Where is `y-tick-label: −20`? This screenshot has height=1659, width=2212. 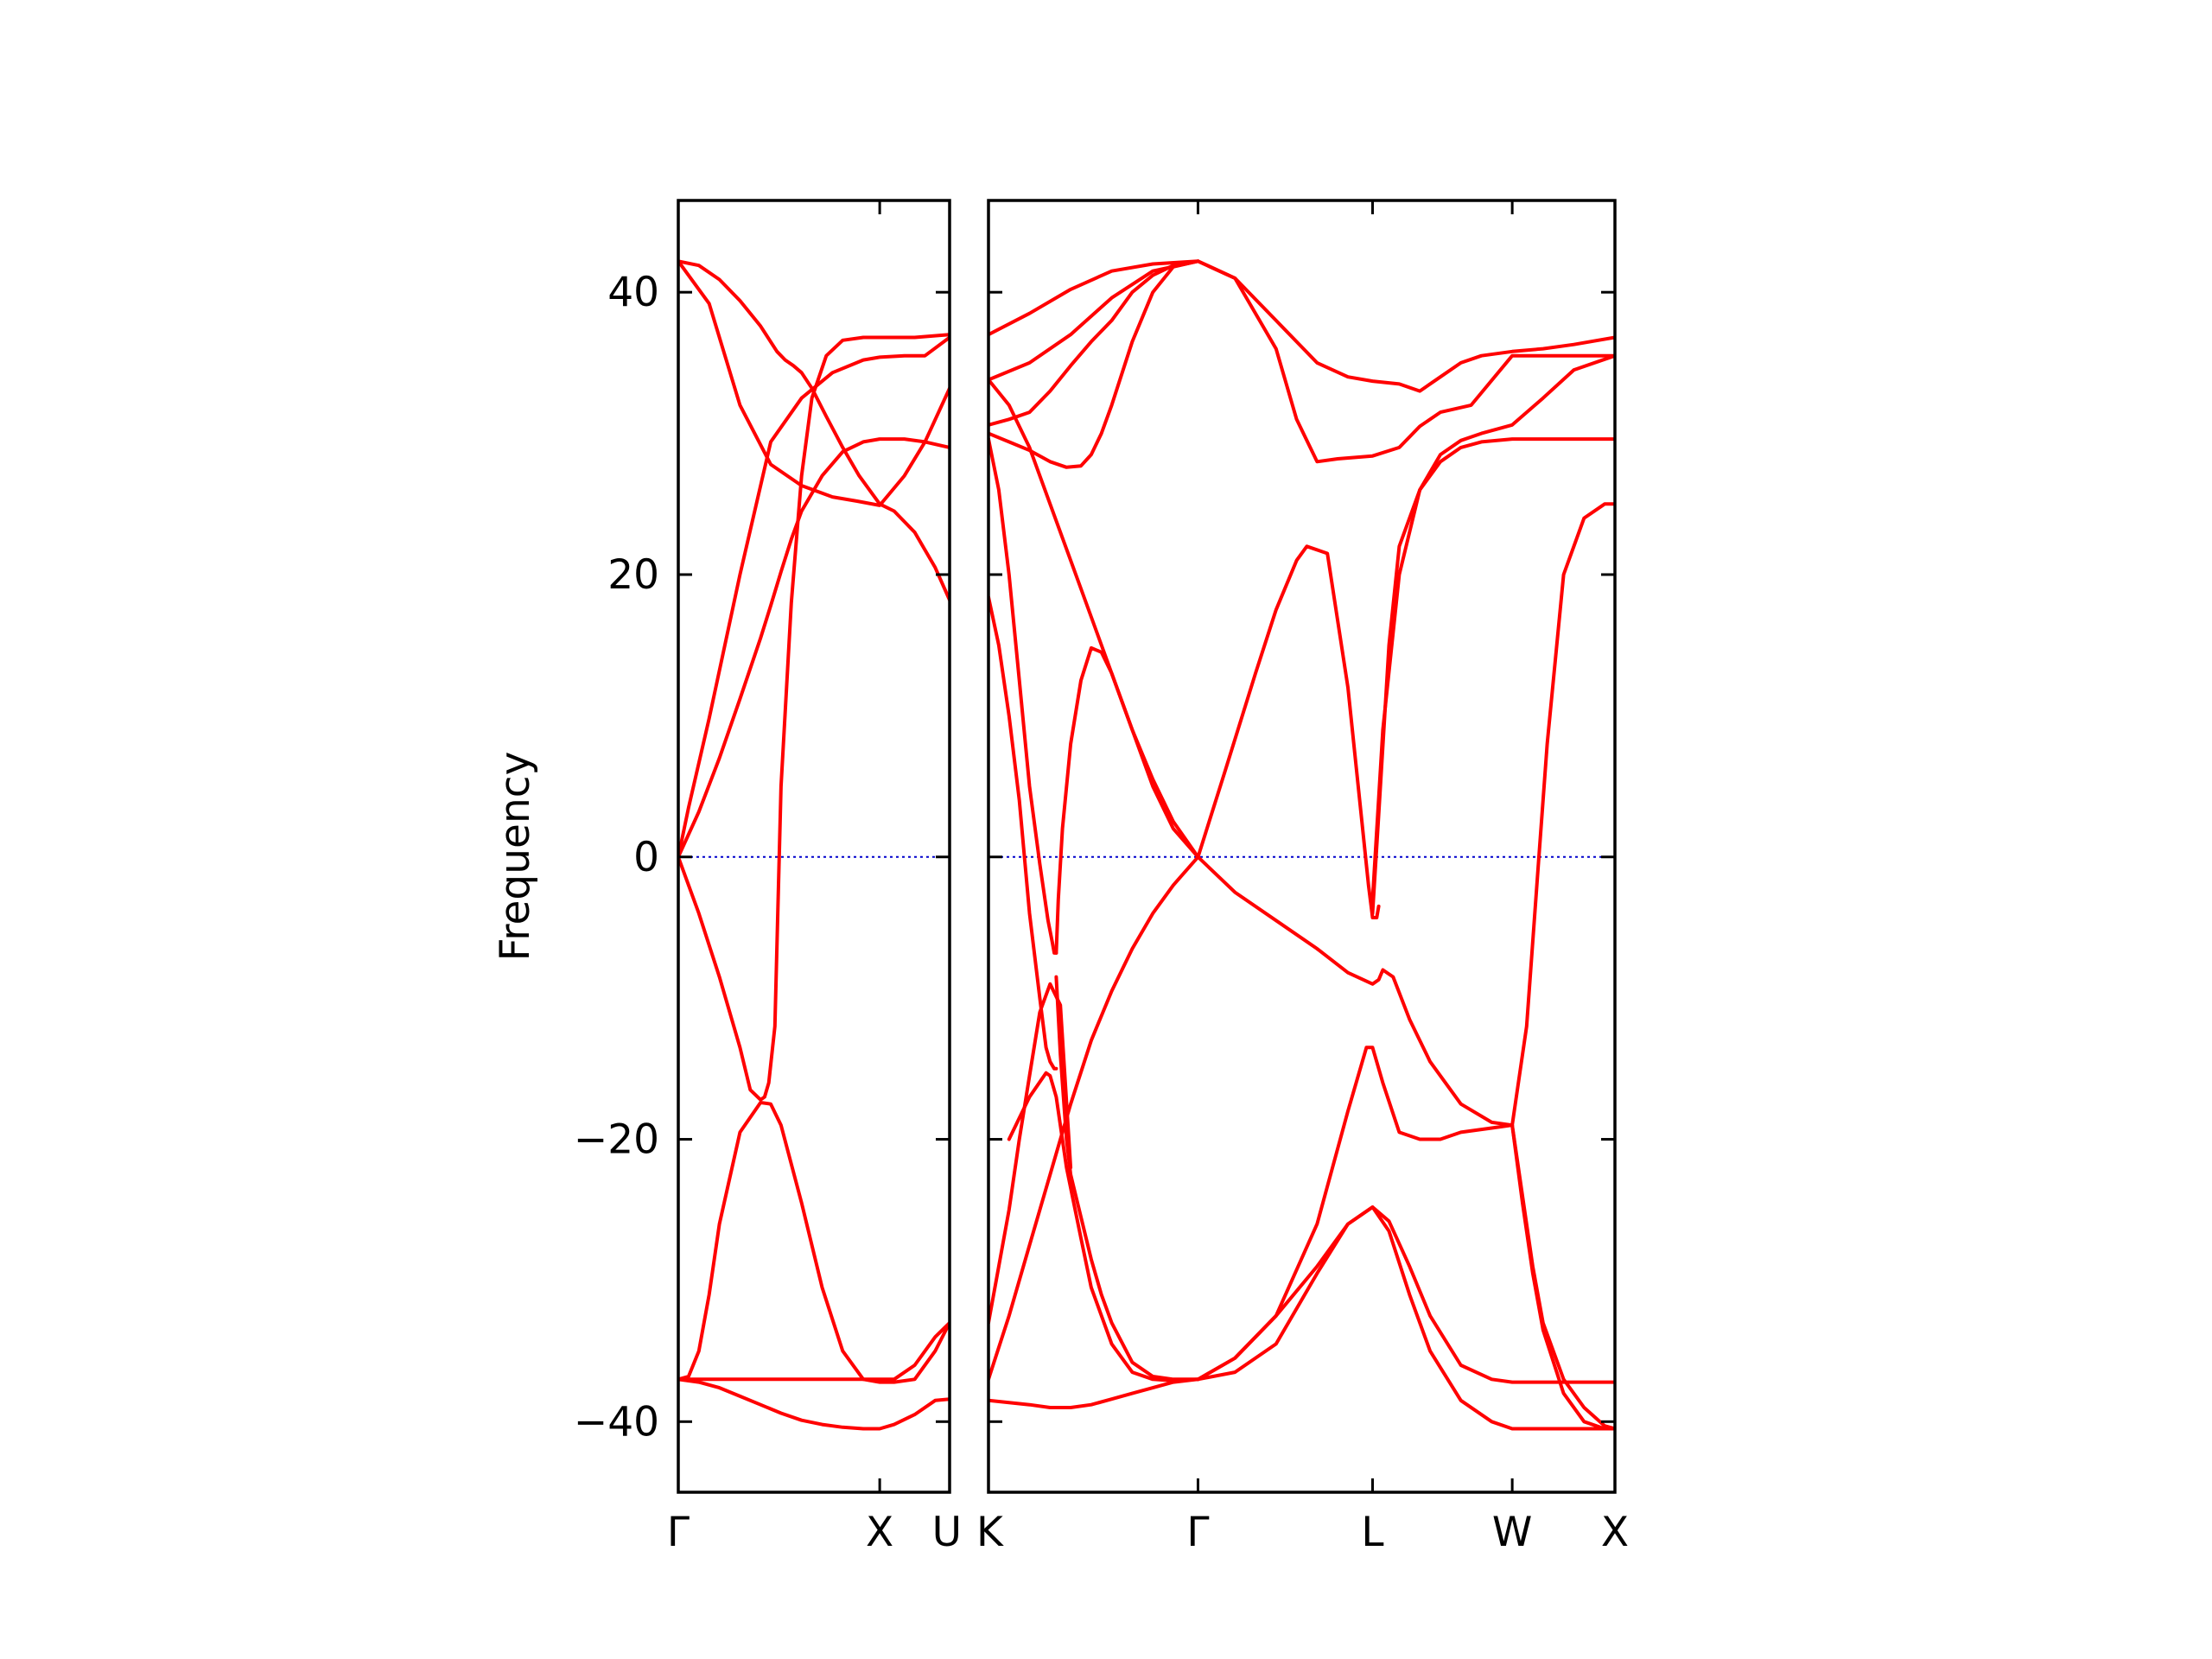 y-tick-label: −20 is located at coordinates (616, 1140).